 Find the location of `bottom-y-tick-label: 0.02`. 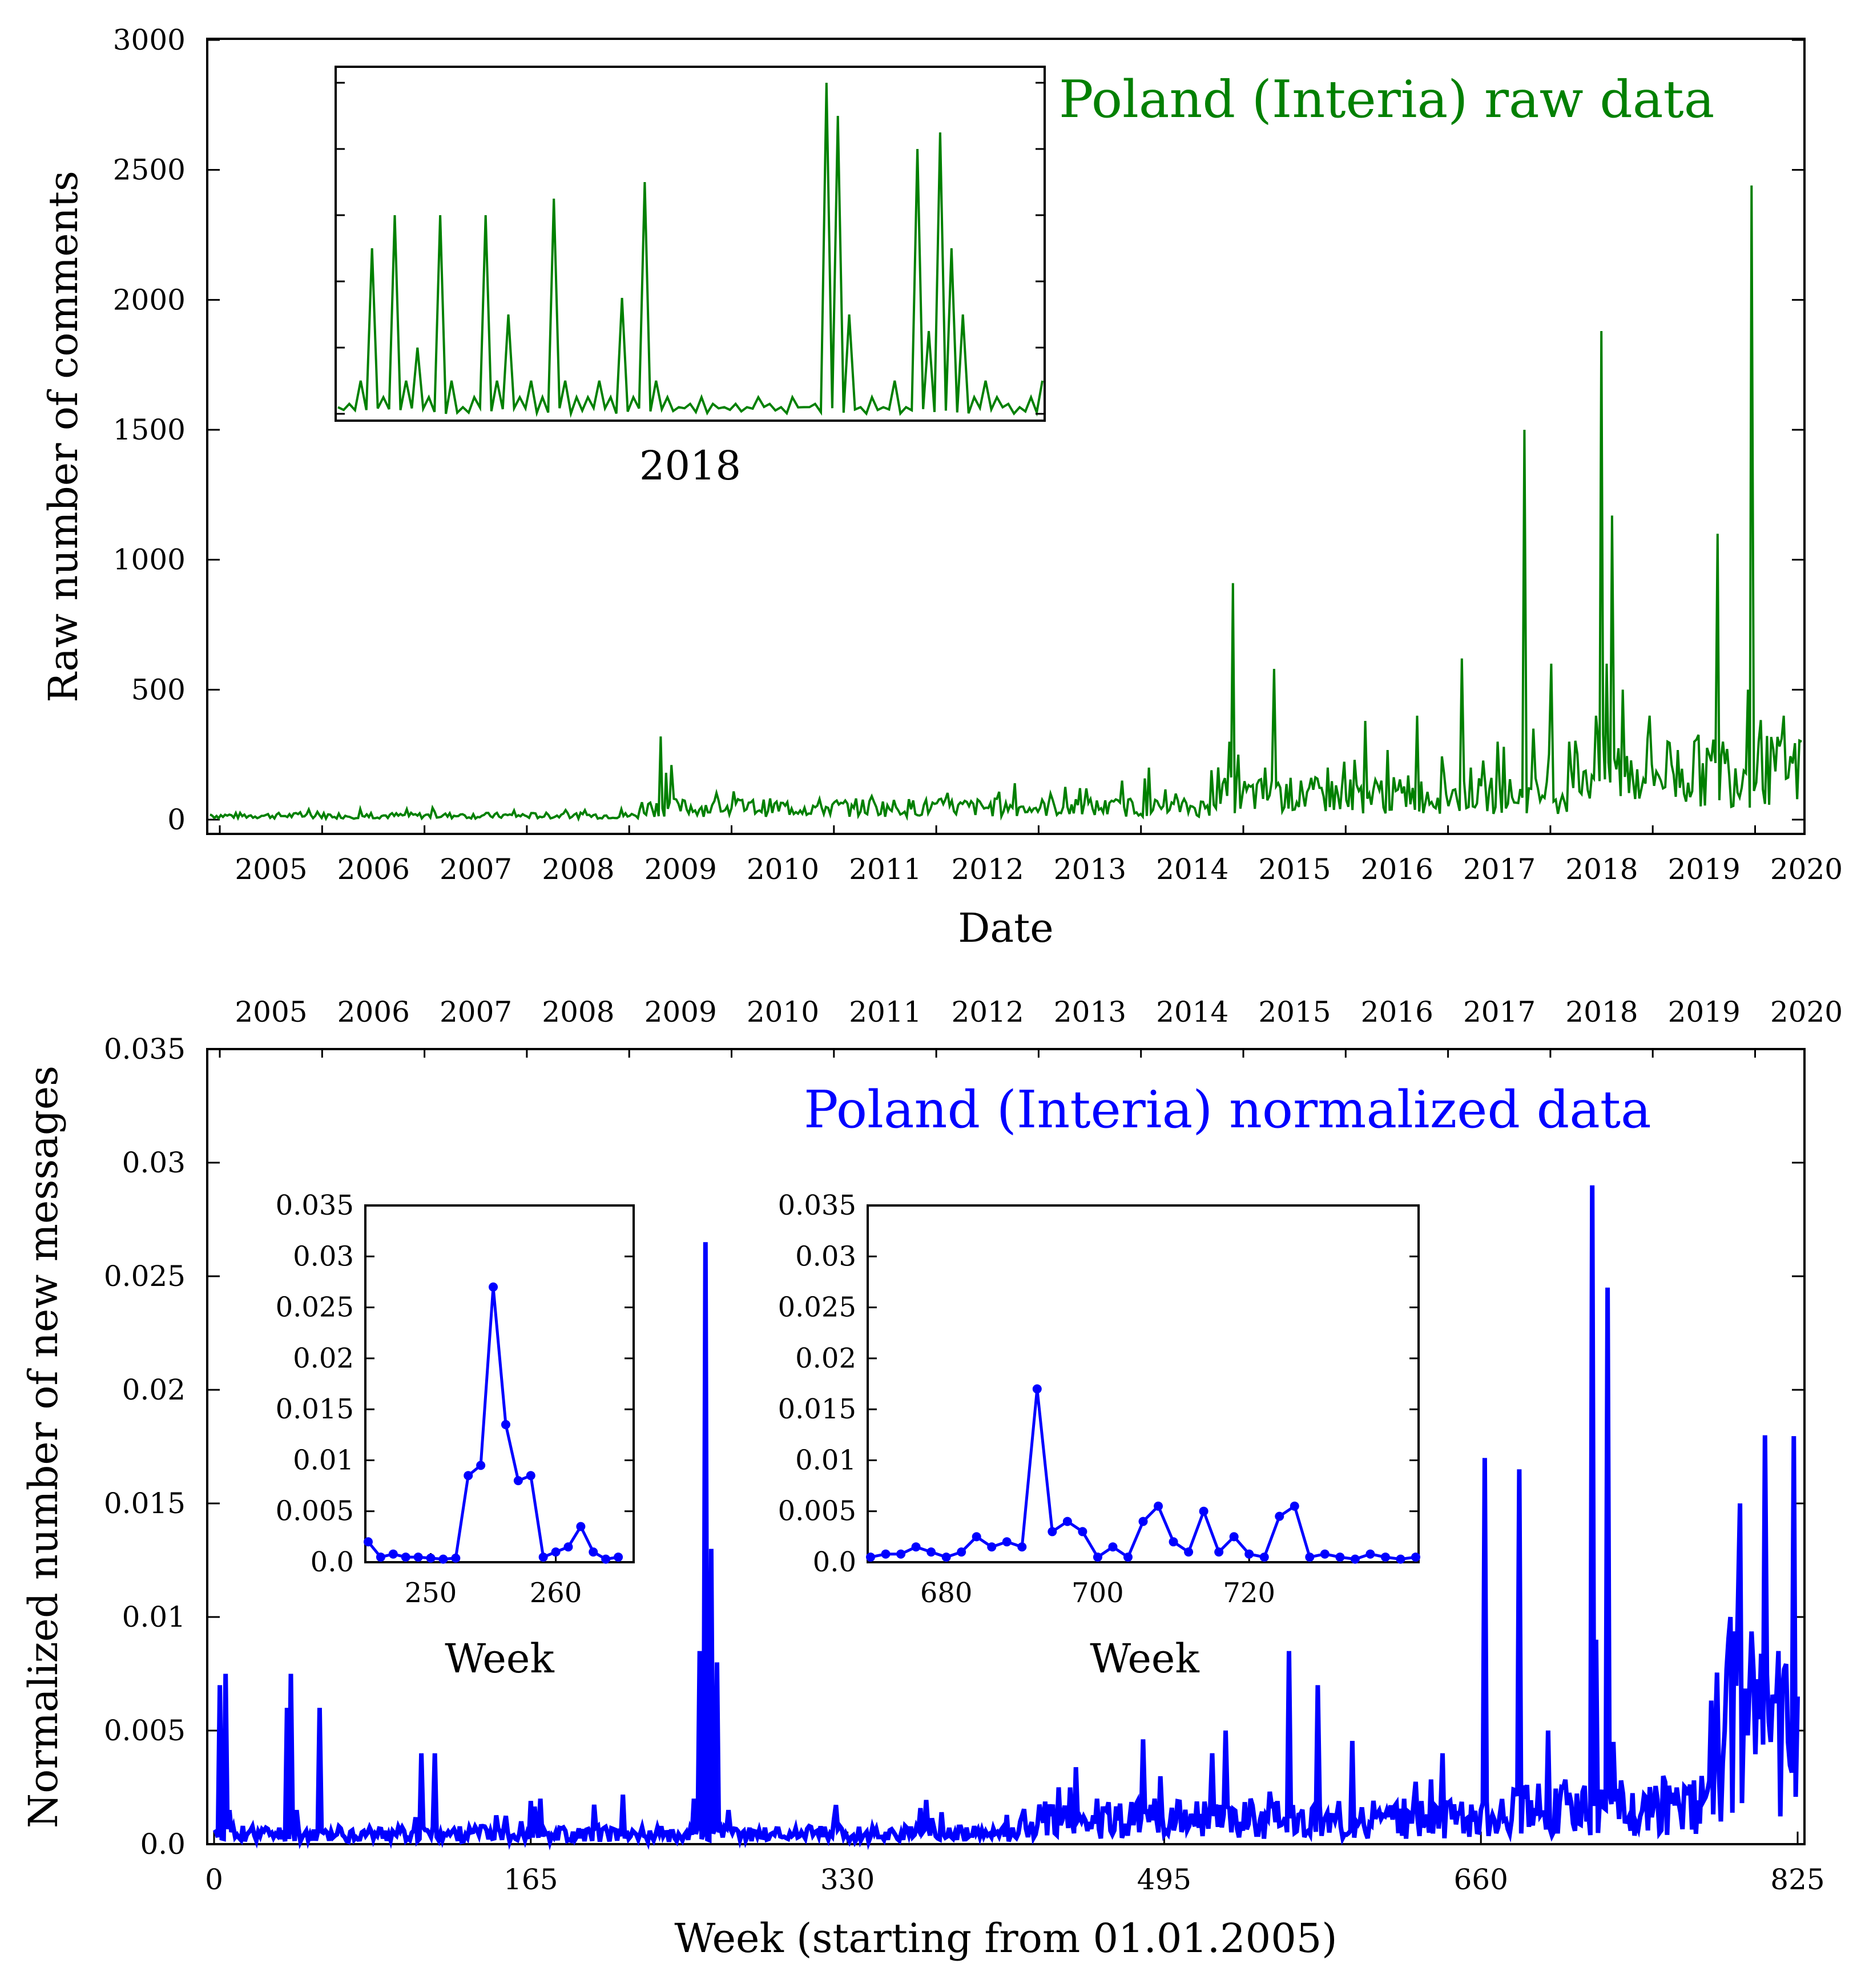

bottom-y-tick-label: 0.02 is located at coordinates (154, 1389).